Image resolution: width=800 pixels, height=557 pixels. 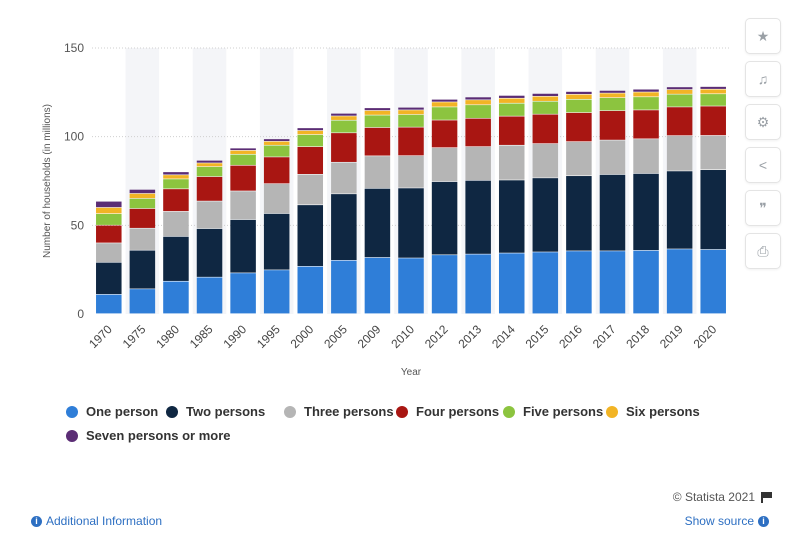 I want to click on legend-item: Three persons, so click(x=339, y=411).